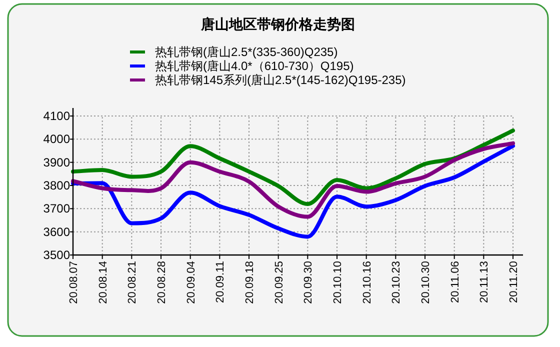 The image size is (560, 347). What do you see at coordinates (56, 231) in the screenshot?
I see `y-tick-label: 3600` at bounding box center [56, 231].